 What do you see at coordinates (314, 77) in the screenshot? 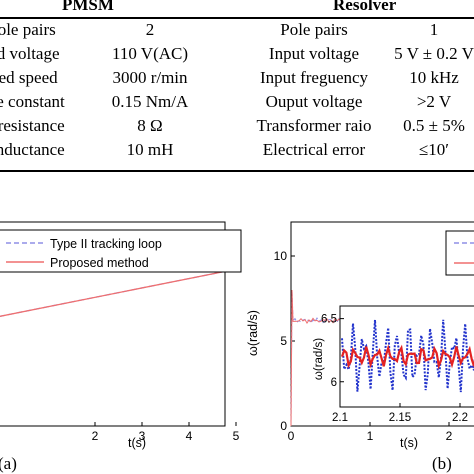
I see `resolver-param-label: Input freguency` at bounding box center [314, 77].